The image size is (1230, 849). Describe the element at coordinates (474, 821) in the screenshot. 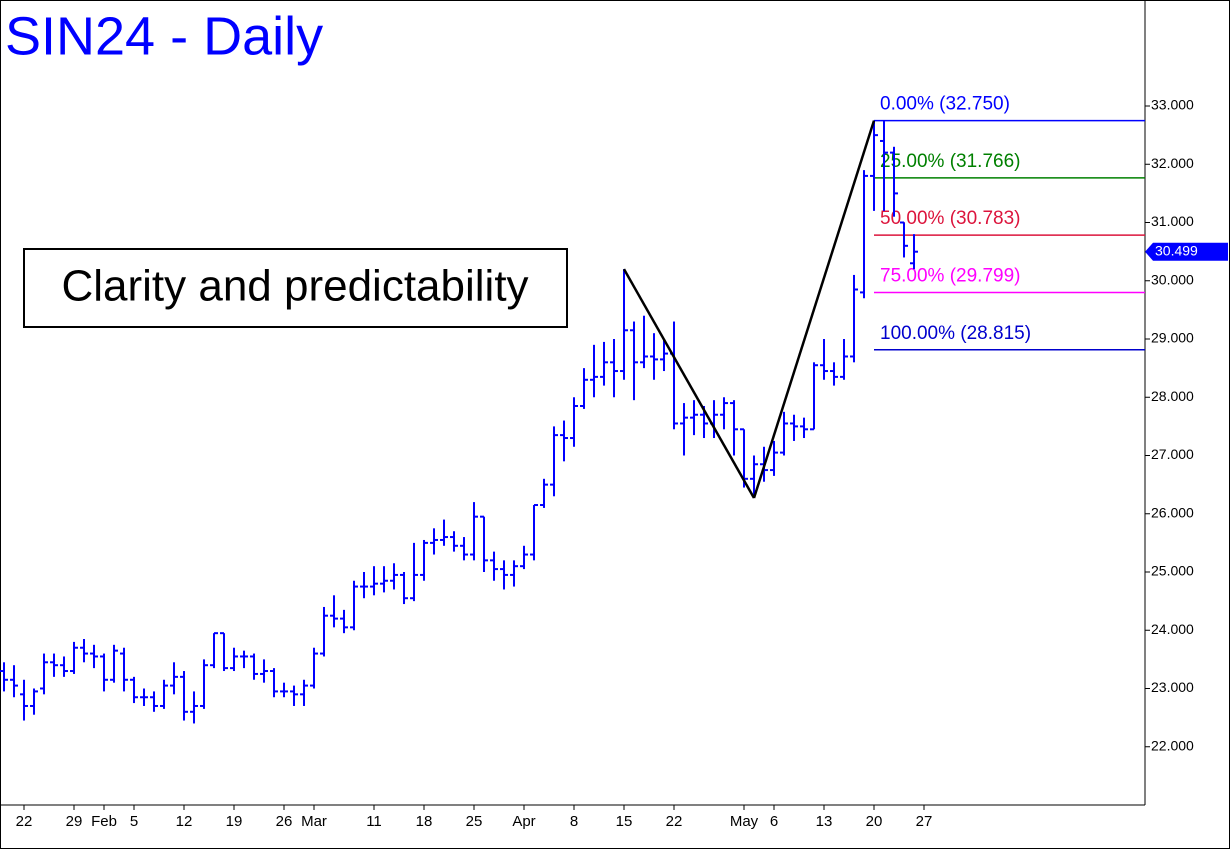

I see `x-tick-label: 25` at that location.